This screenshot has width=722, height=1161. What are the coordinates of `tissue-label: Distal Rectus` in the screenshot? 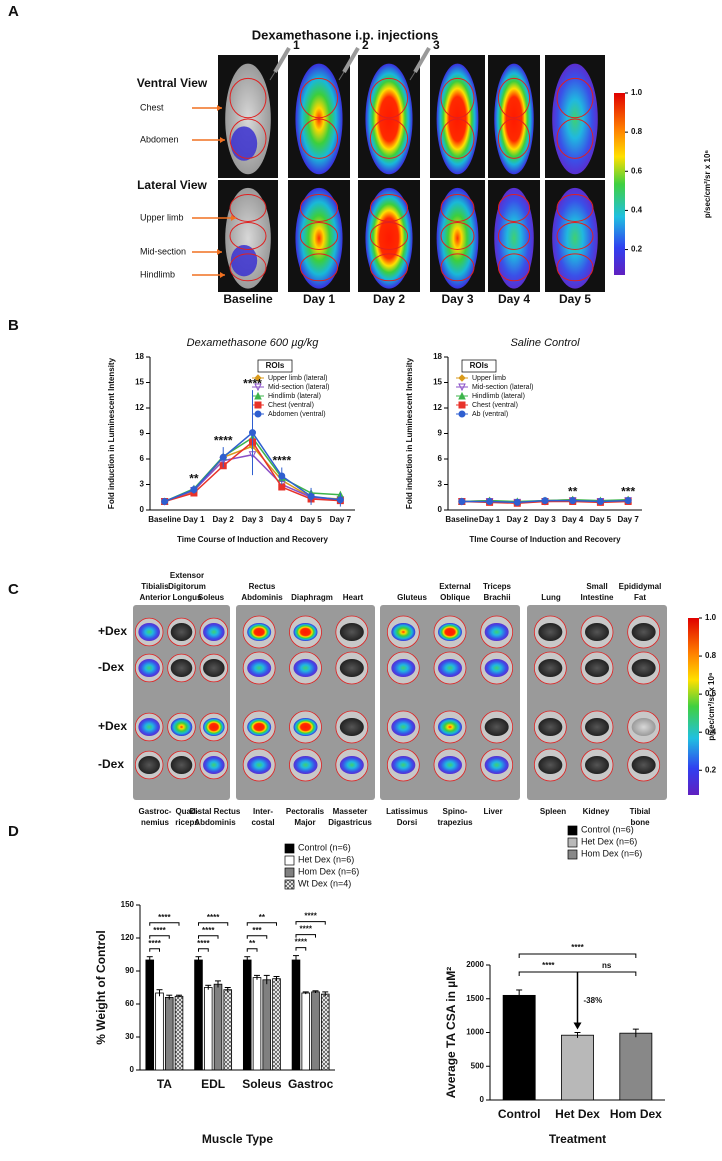 It's located at (215, 811).